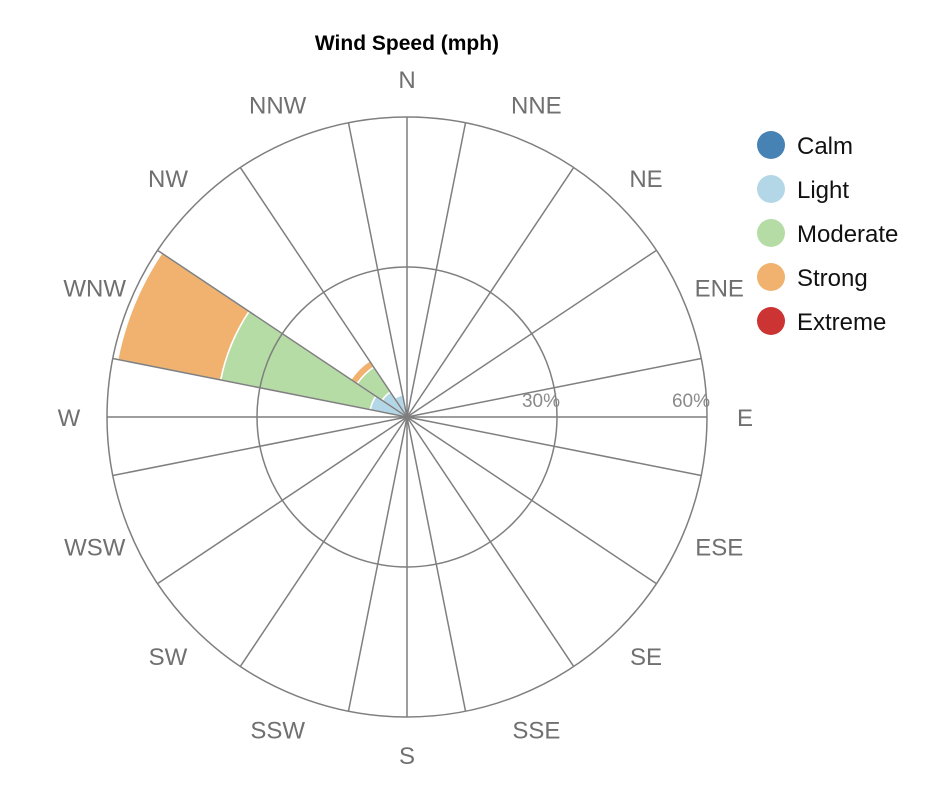  What do you see at coordinates (536, 730) in the screenshot?
I see `direction-label-sse: SSE` at bounding box center [536, 730].